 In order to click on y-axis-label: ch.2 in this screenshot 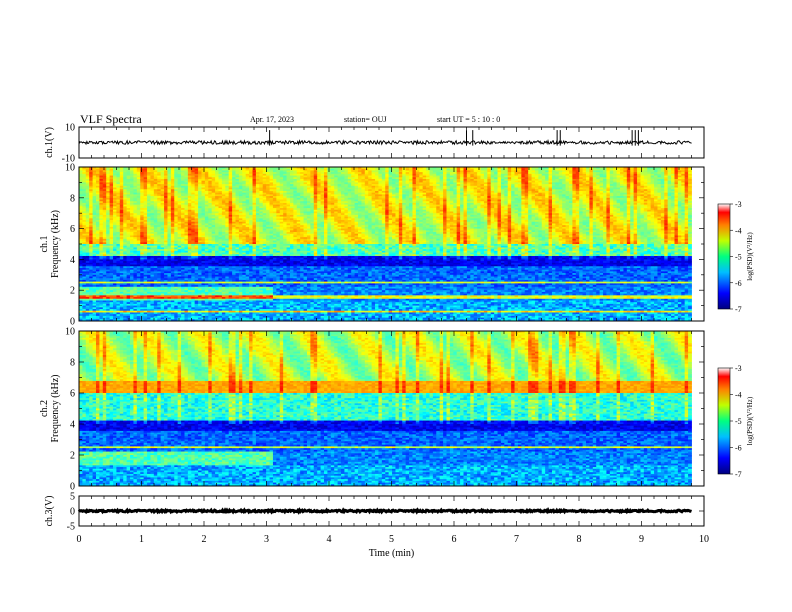, I will do `click(44, 408)`.